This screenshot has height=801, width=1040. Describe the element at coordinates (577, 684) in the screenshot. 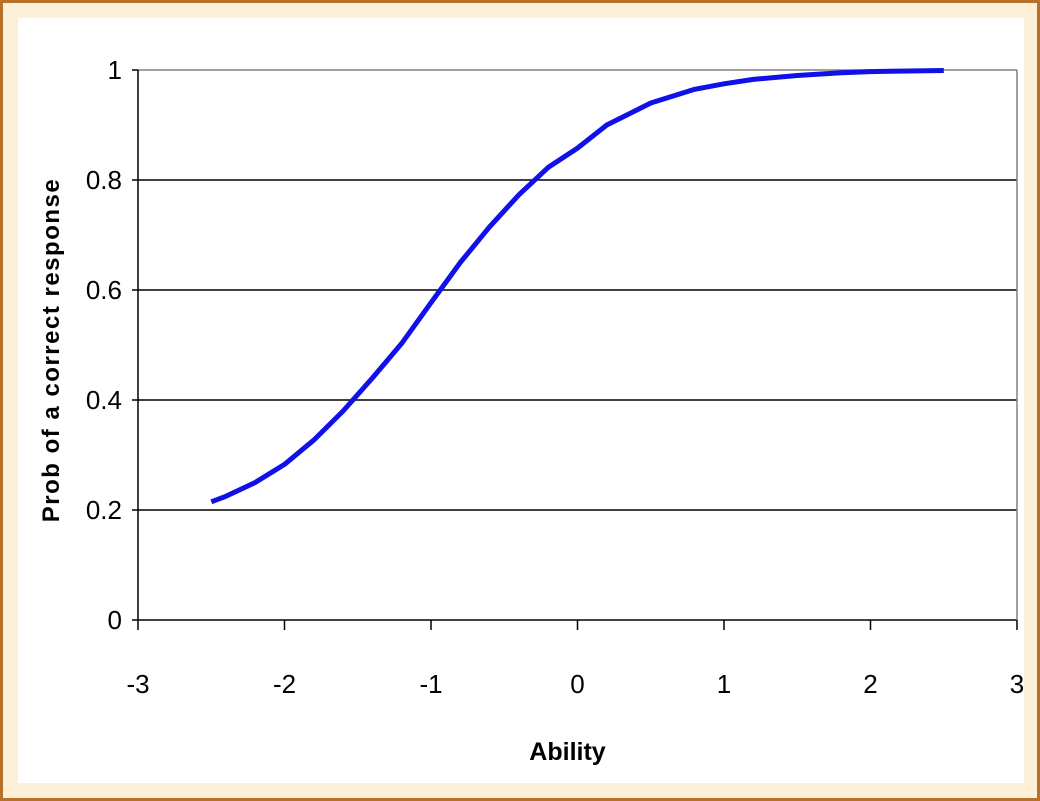

I see `x-tick-label: 0` at that location.